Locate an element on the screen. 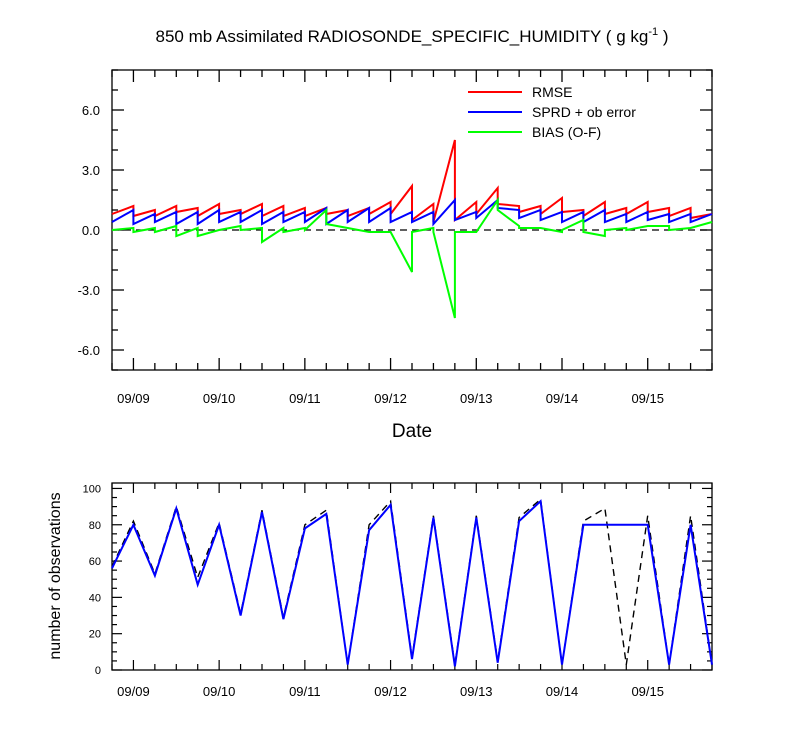 This screenshot has width=800, height=750. bottom-x-tick-label: 09/15 is located at coordinates (647, 691).